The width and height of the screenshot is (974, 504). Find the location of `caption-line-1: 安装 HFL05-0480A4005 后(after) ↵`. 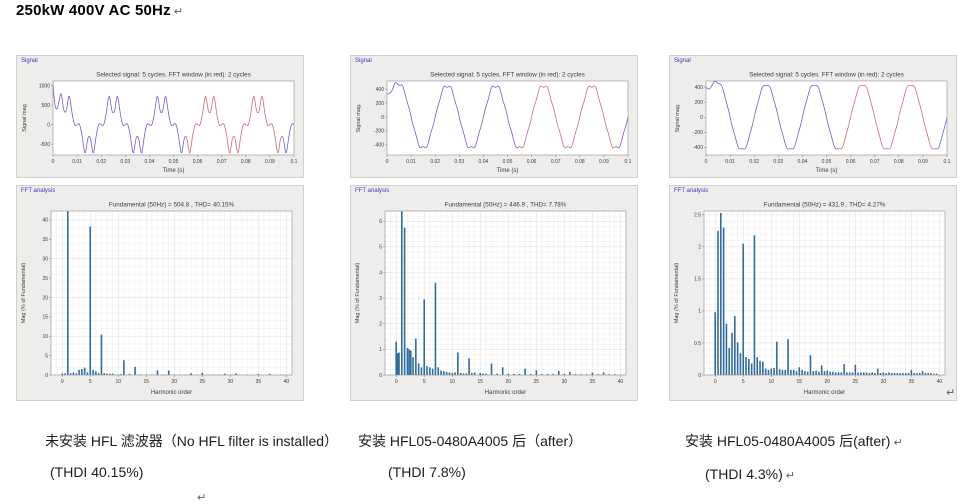

caption-line-1: 安装 HFL05-0480A4005 后(after) ↵ is located at coordinates (794, 441).